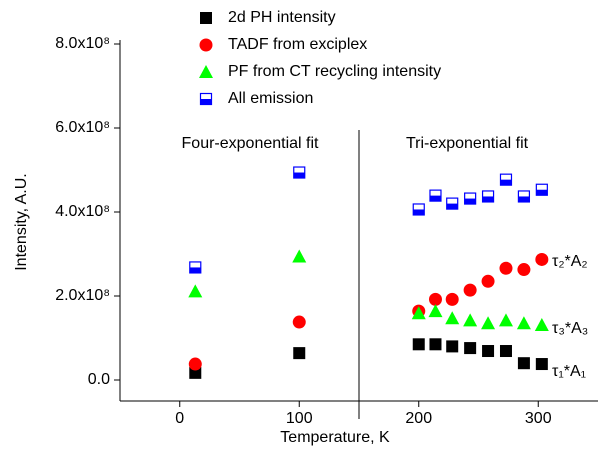 The image size is (606, 455). I want to click on annotation: Tri-exponential fit, so click(467, 143).